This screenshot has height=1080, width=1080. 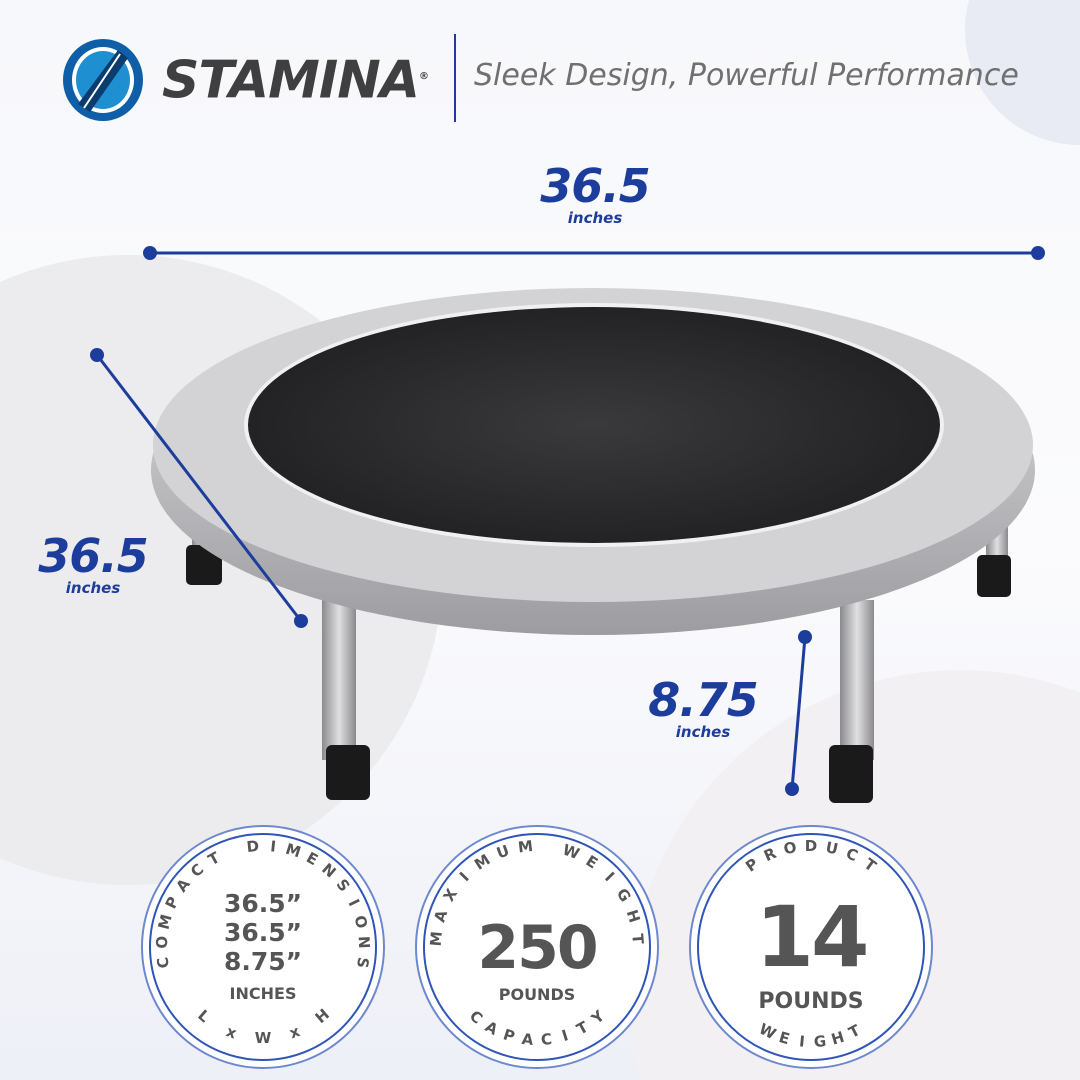 What do you see at coordinates (364, 942) in the screenshot?
I see `badge-arc-letter: N` at bounding box center [364, 942].